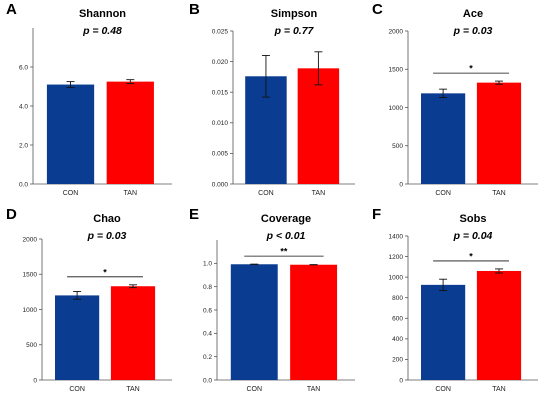  Describe the element at coordinates (11, 214) in the screenshot. I see `panel-letter: D` at that location.